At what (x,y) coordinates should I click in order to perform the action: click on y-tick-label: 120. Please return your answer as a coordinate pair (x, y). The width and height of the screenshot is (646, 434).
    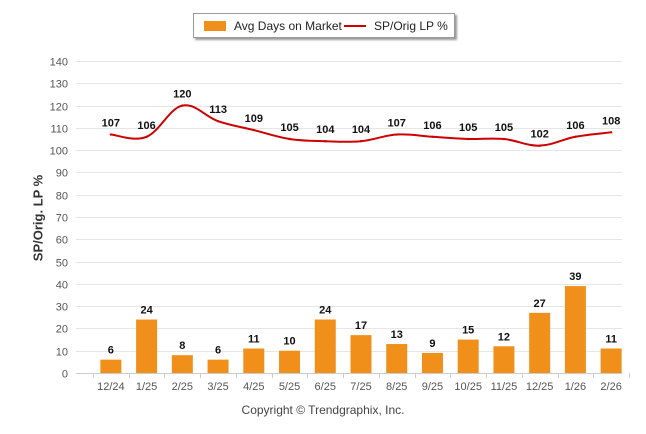
    Looking at the image, I should click on (59, 108).